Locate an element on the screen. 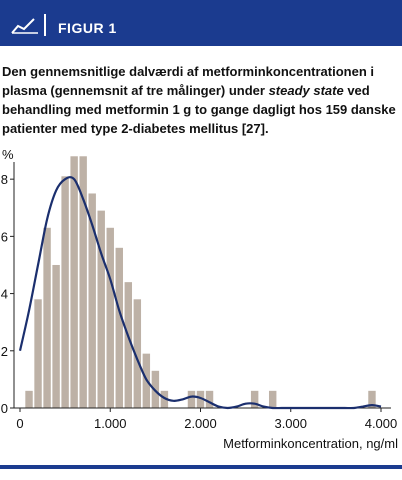 The image size is (402, 480). figure-label: FIGUR 1 is located at coordinates (87, 28).